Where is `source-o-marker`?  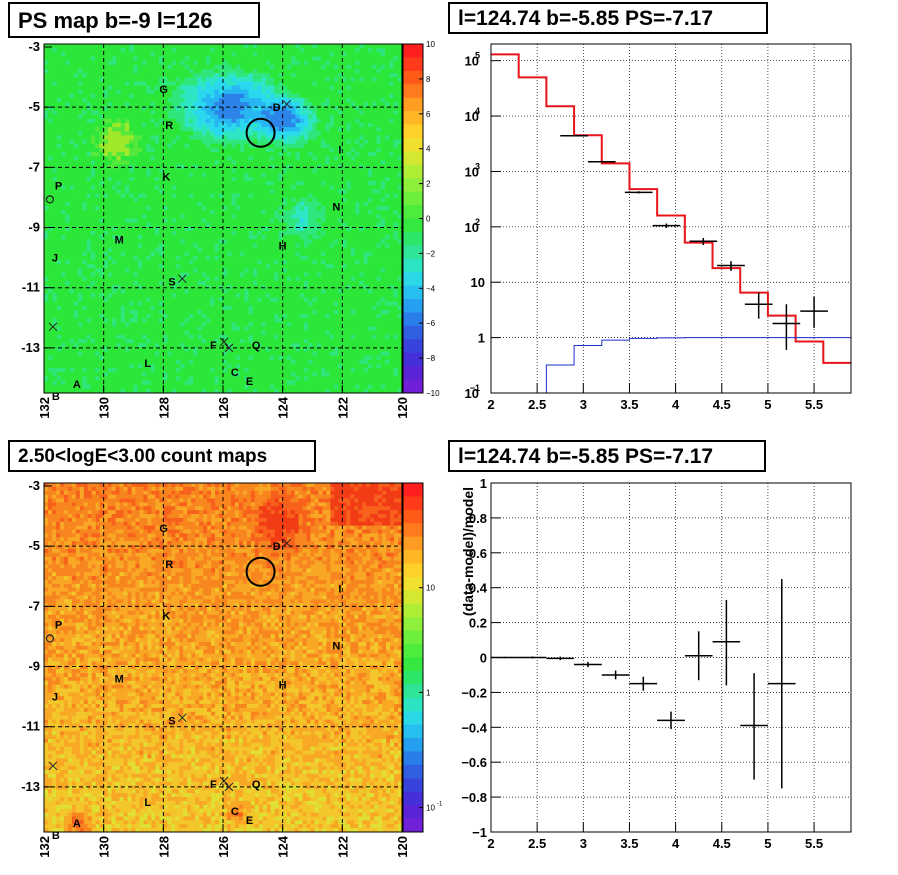
source-o-marker is located at coordinates (50, 638).